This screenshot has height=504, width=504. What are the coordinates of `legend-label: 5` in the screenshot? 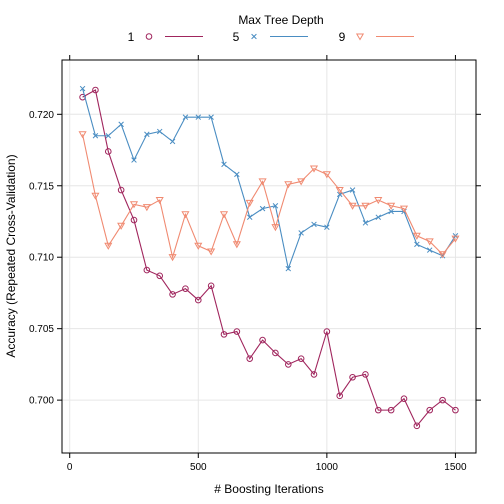 It's located at (236, 37).